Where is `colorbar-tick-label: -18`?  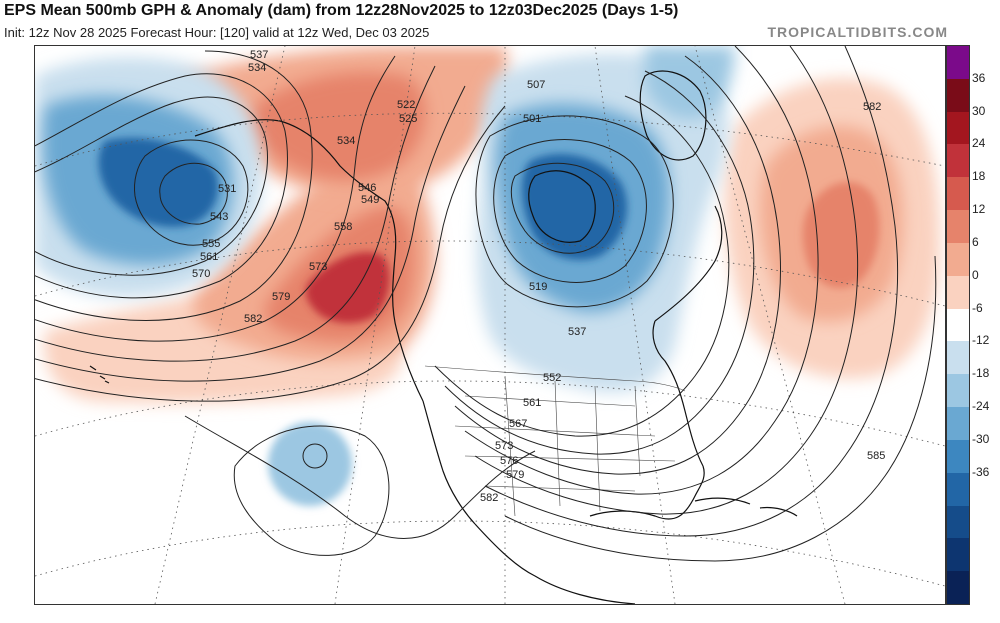 colorbar-tick-label: -18 is located at coordinates (981, 373).